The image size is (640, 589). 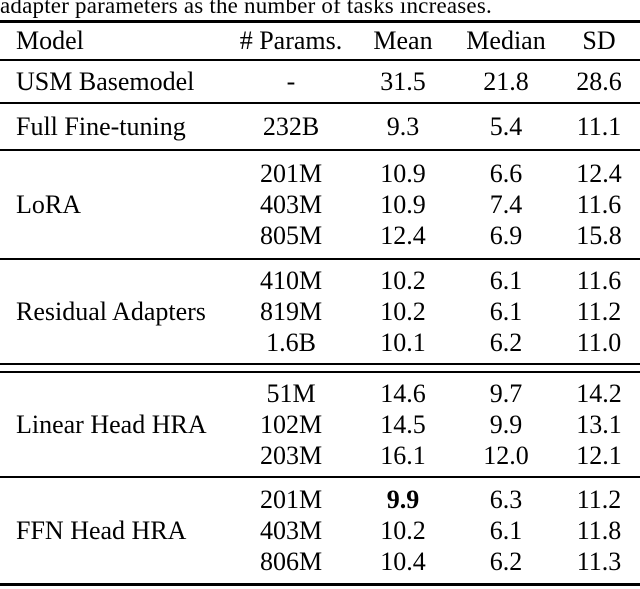 What do you see at coordinates (599, 561) in the screenshot?
I see `sd-value: 11.3` at bounding box center [599, 561].